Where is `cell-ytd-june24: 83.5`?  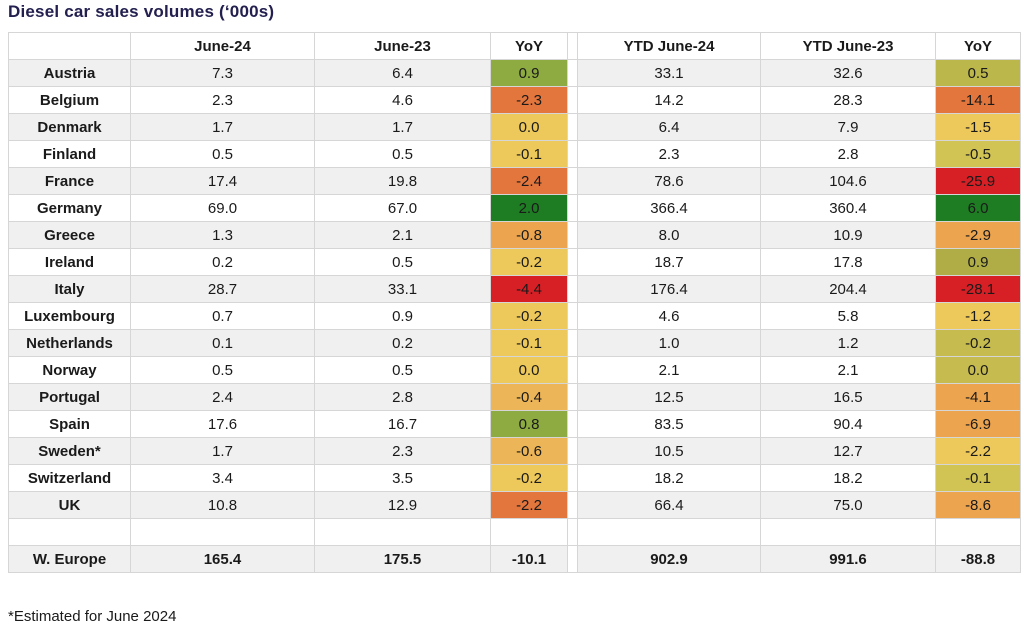 cell-ytd-june24: 83.5 is located at coordinates (669, 424).